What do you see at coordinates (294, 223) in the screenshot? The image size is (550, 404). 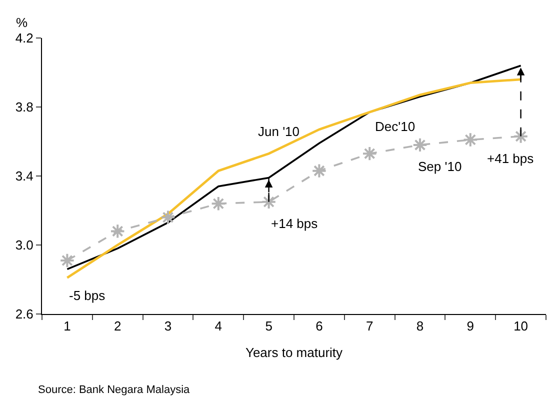 I see `annotation: +14 bps` at bounding box center [294, 223].